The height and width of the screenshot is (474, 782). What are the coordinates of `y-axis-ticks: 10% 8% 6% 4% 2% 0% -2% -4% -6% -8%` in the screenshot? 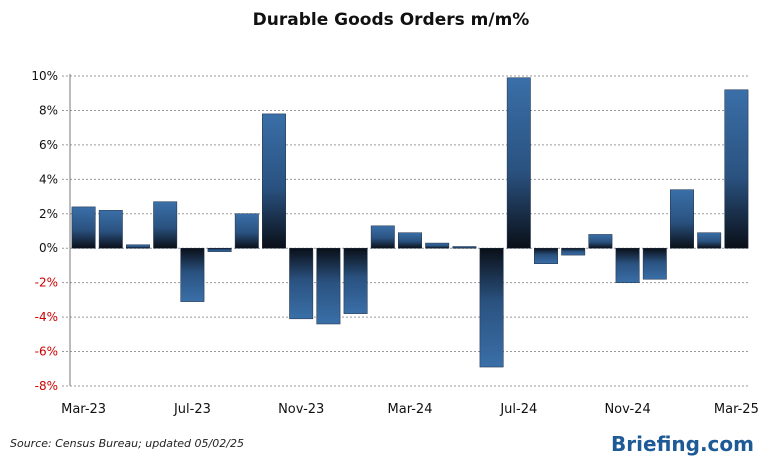 It's located at (44, 231).